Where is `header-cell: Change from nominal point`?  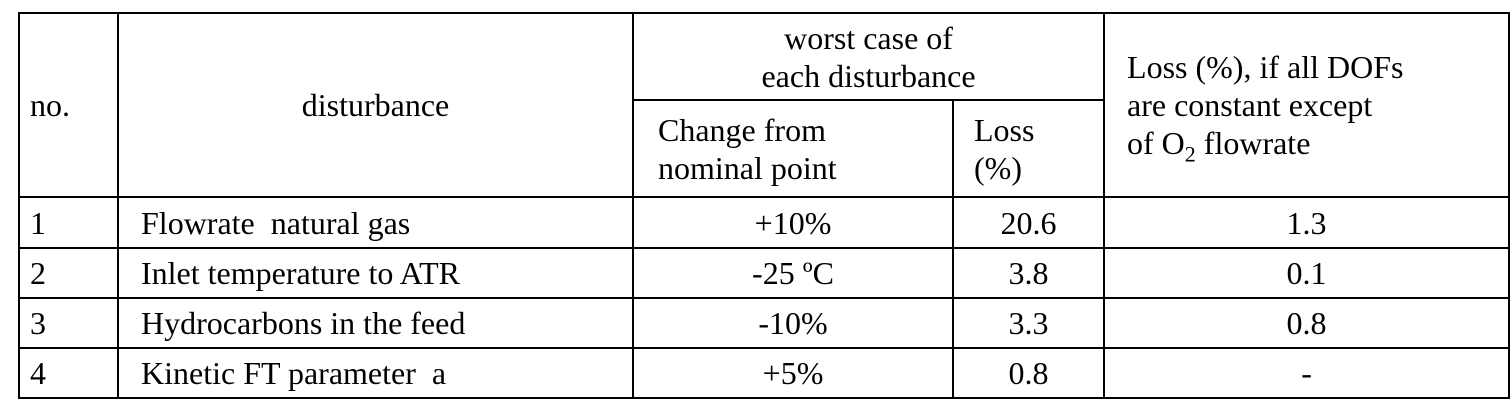 header-cell: Change from nominal point is located at coordinates (793, 149).